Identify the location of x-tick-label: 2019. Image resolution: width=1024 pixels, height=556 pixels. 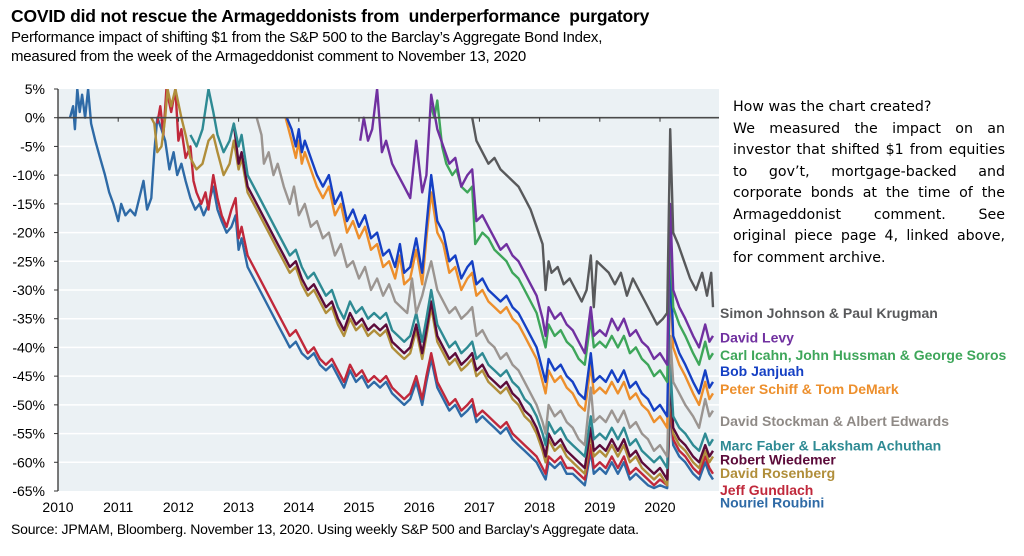
(599, 507).